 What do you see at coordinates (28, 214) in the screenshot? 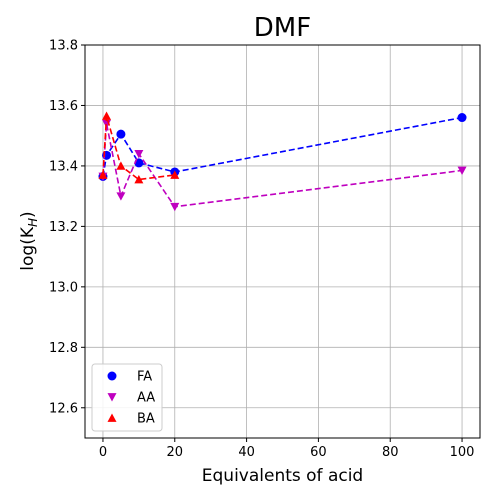
I see `y-axis-title-close: )` at bounding box center [28, 214].